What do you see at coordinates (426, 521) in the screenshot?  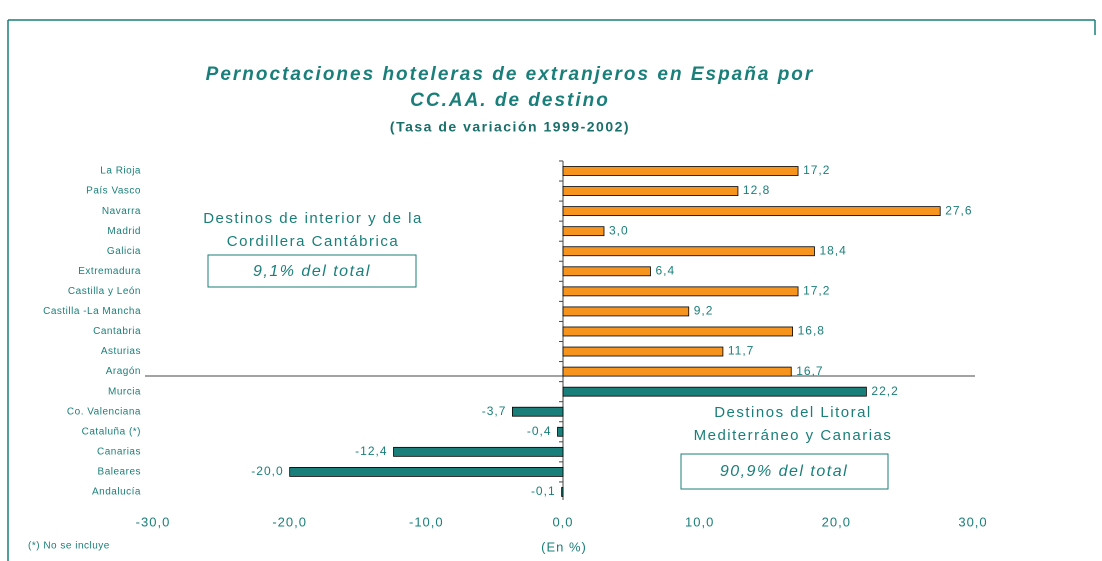 I see `x-tick-label: -10,0` at bounding box center [426, 521].